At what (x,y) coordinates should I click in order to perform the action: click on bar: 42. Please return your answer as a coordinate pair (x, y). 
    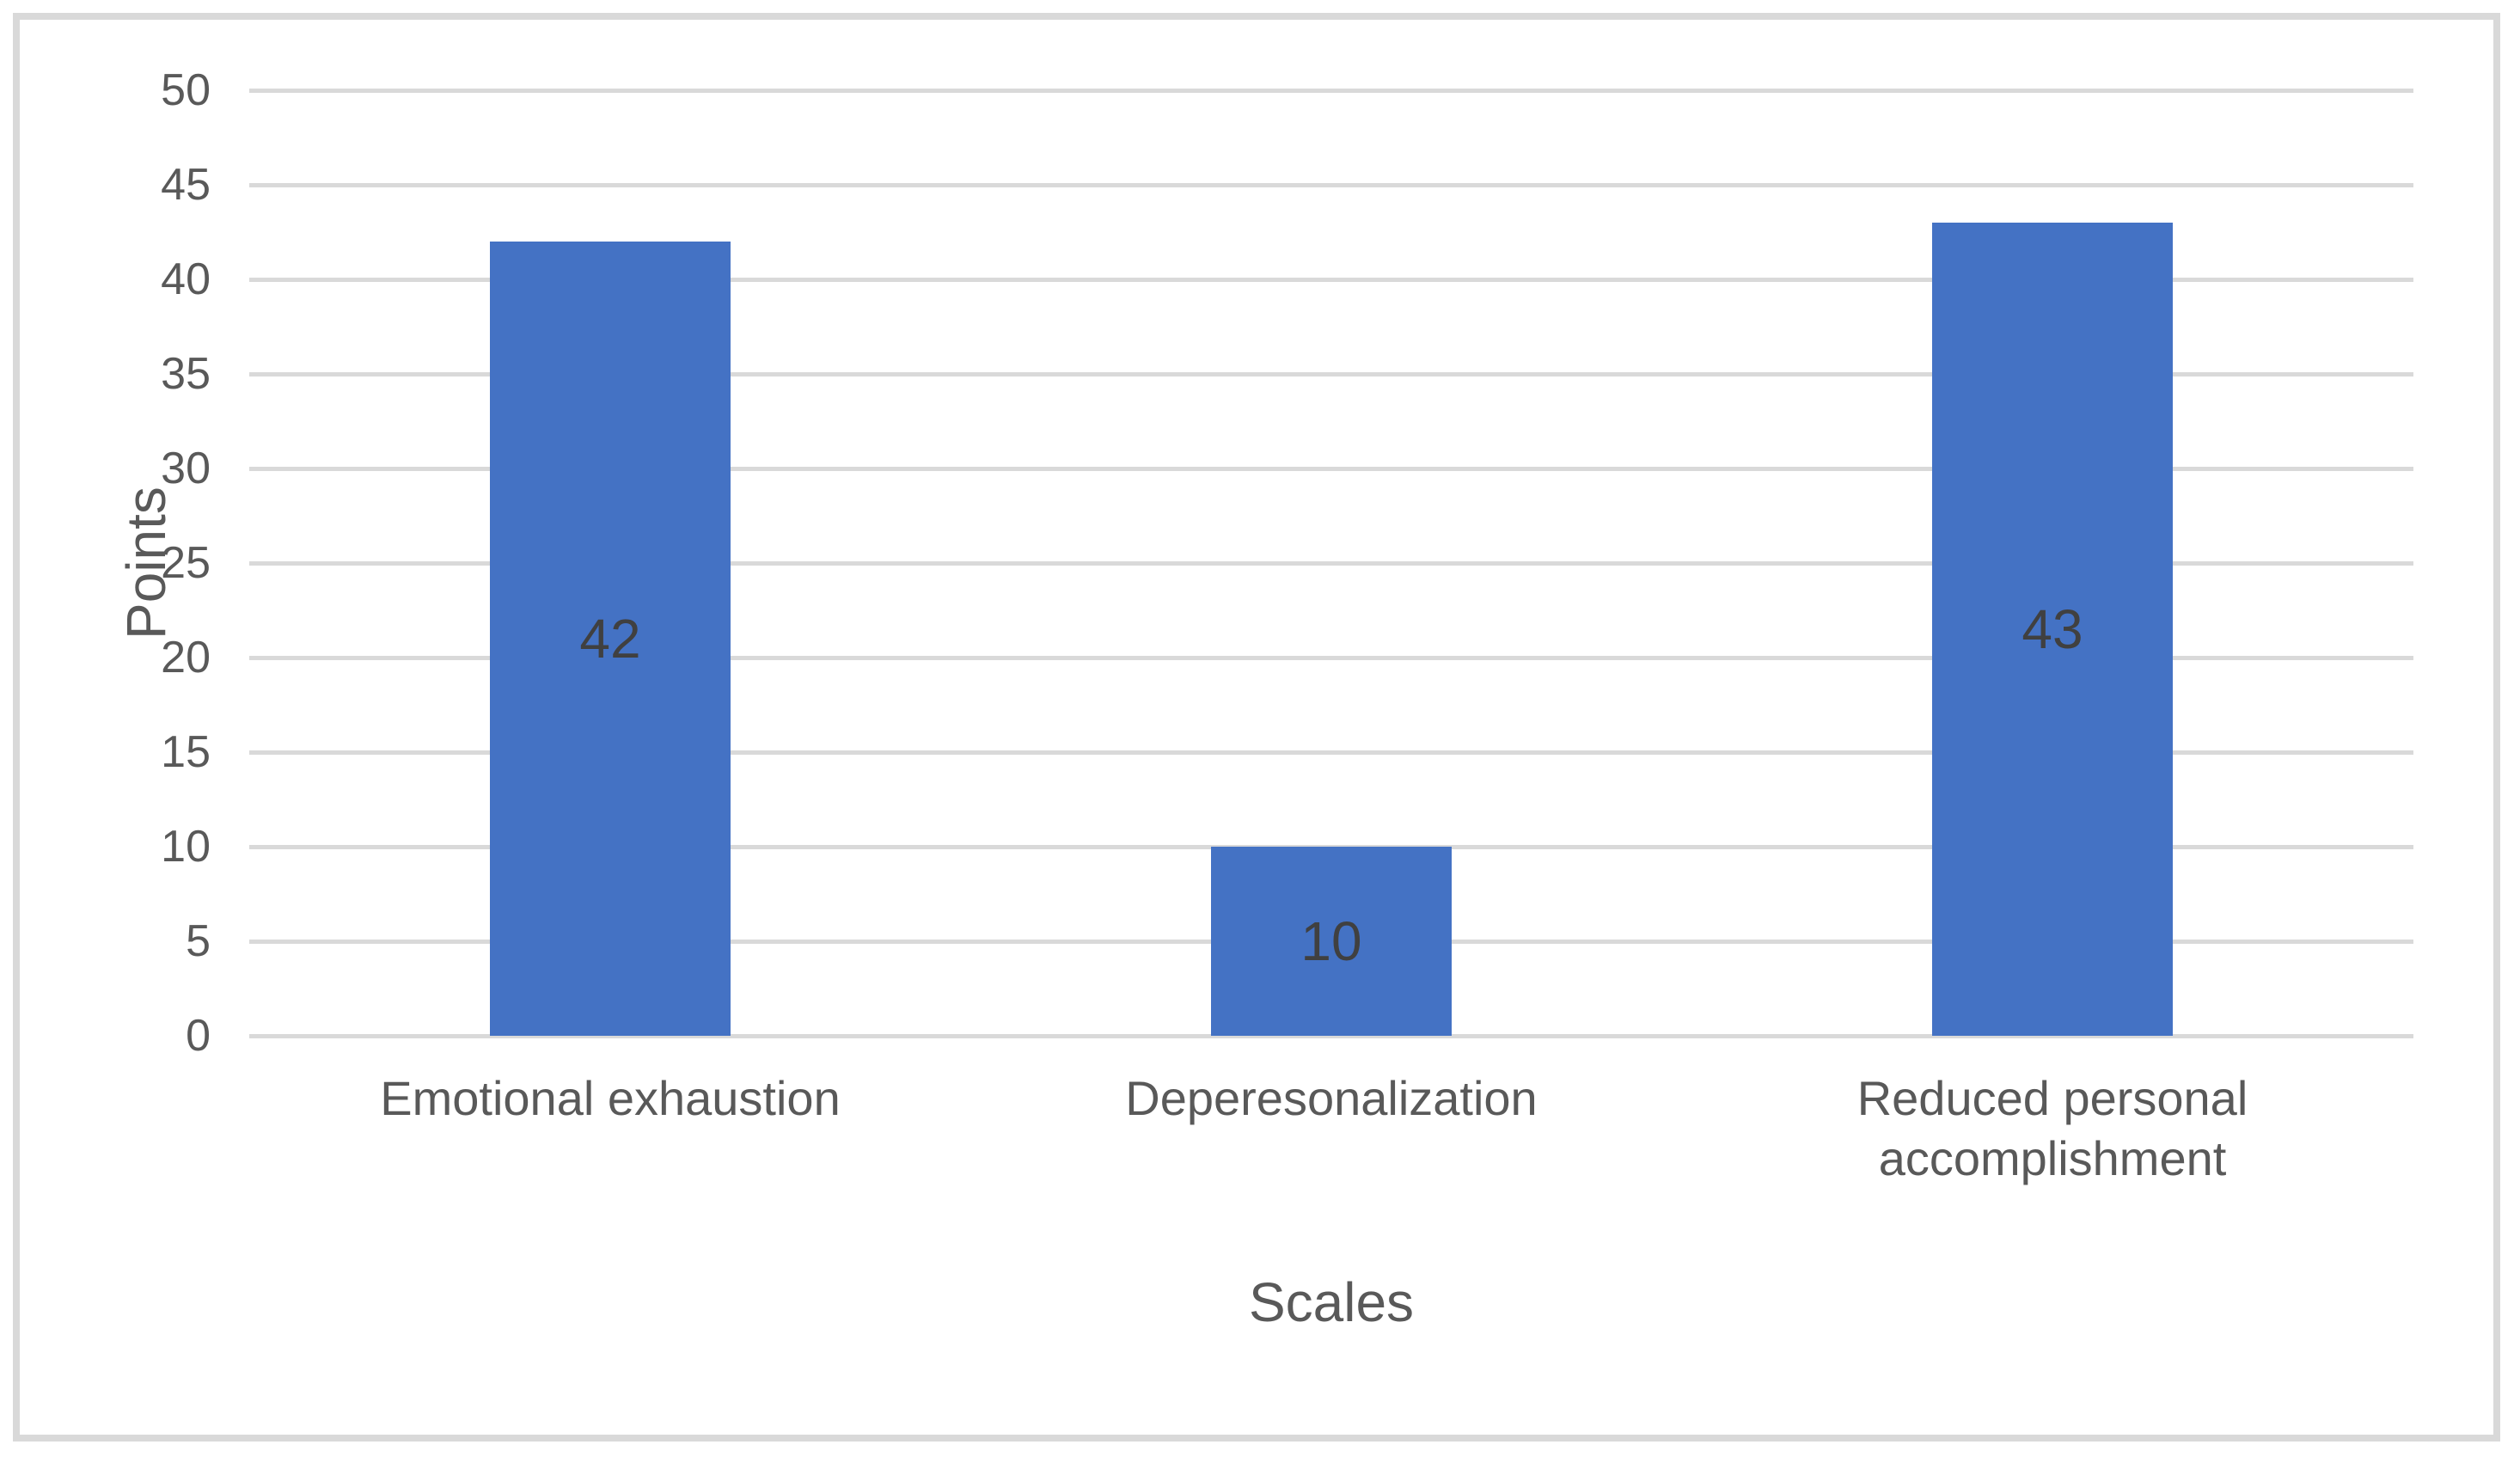
    Looking at the image, I should click on (610, 639).